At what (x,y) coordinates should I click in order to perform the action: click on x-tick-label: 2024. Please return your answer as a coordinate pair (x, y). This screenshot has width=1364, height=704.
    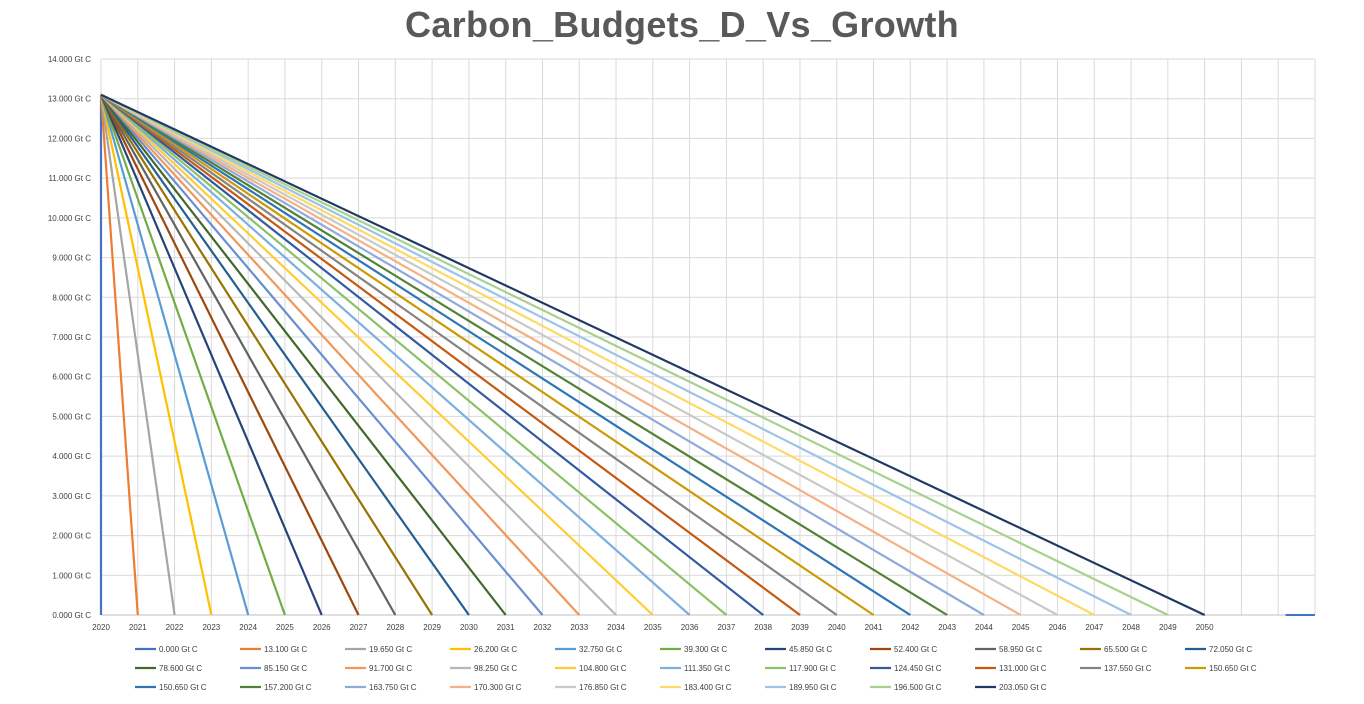
    Looking at the image, I should click on (248, 627).